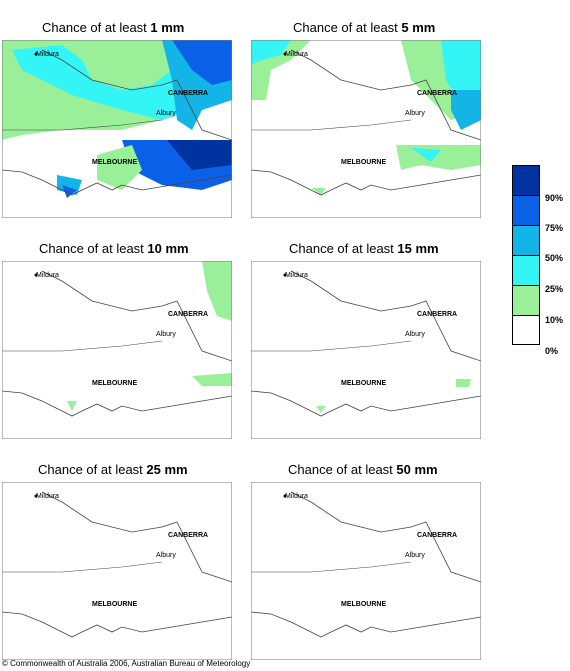  What do you see at coordinates (552, 351) in the screenshot?
I see `legend-label-0: 0%` at bounding box center [552, 351].